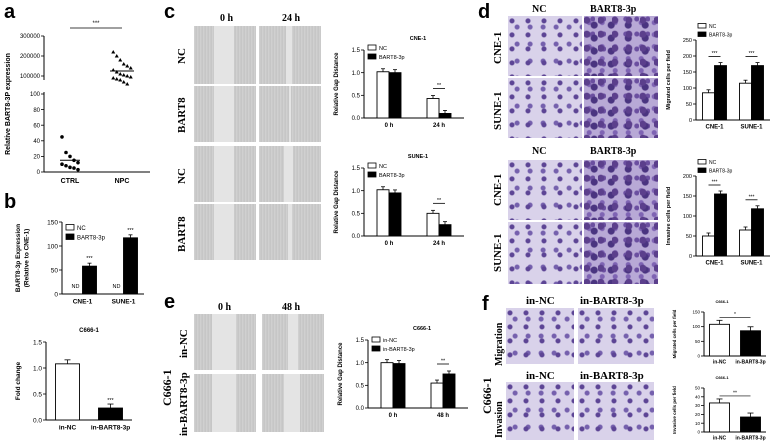 The image size is (778, 446). I want to click on c-image-nc-24h, so click(290, 55).